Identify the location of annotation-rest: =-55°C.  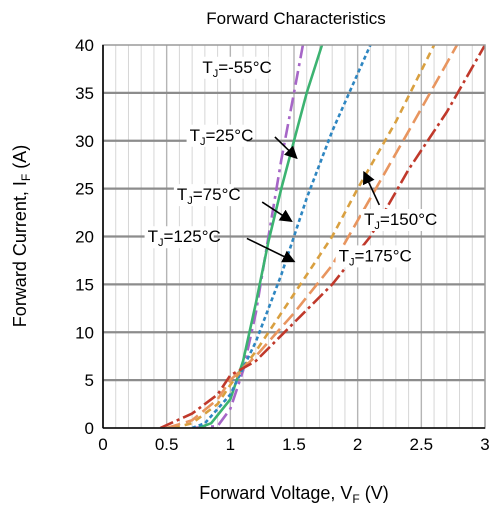
(245, 67).